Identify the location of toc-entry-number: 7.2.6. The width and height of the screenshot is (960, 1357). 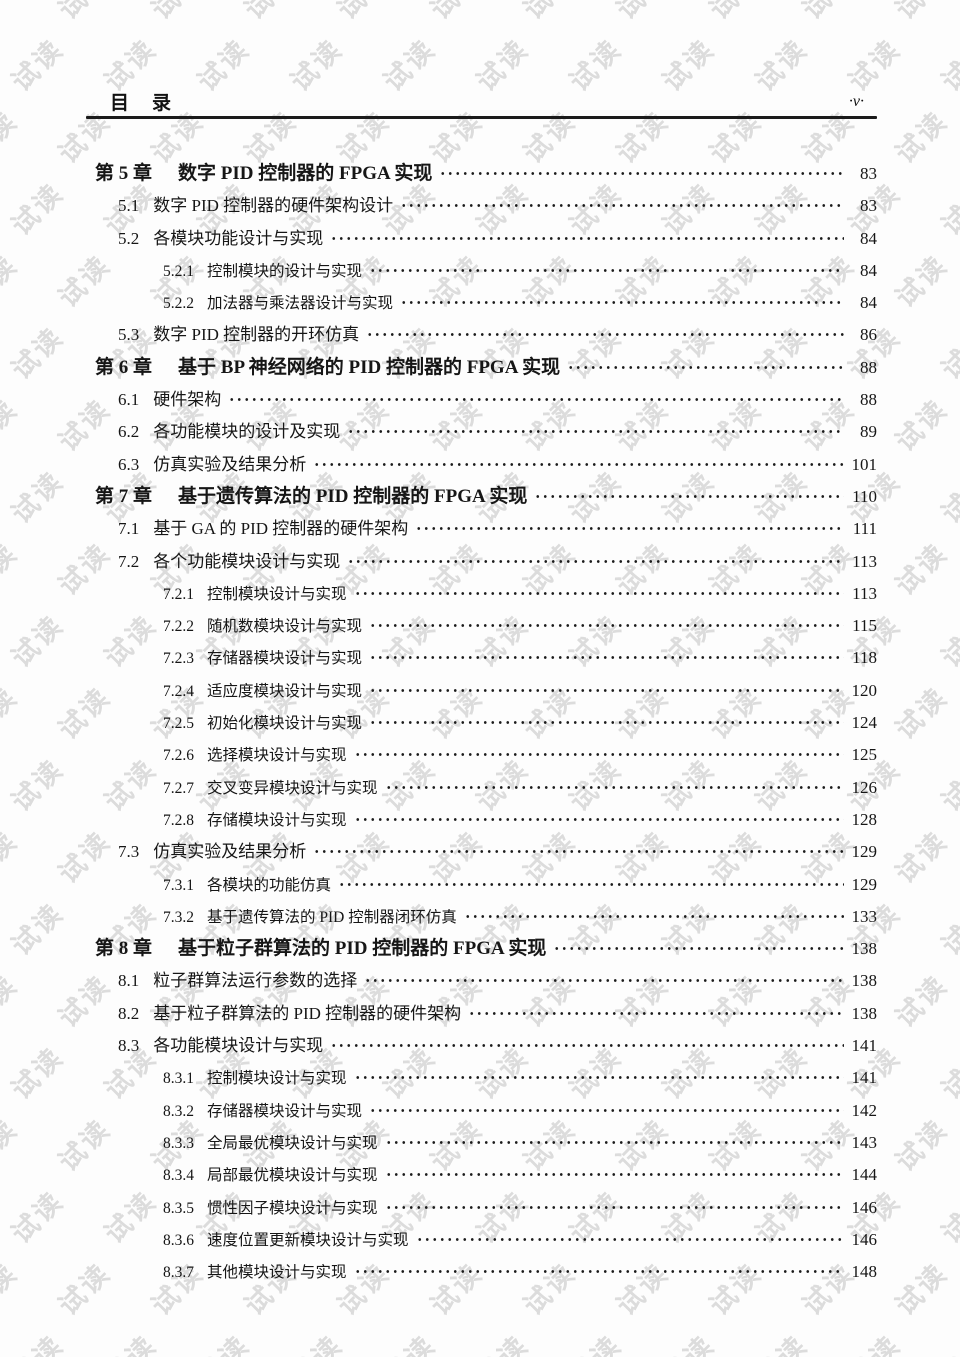
(178, 756).